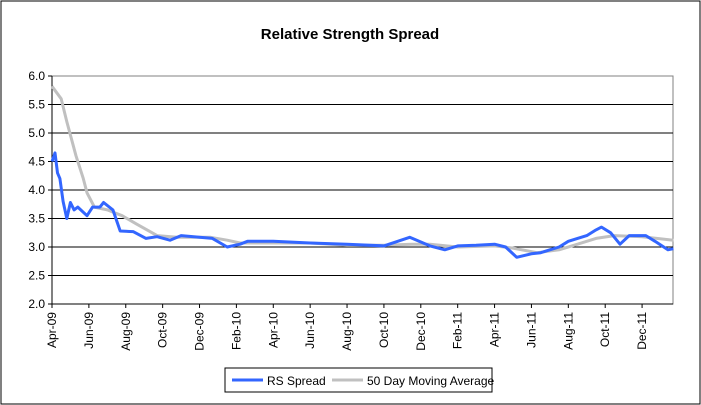 The width and height of the screenshot is (701, 405). What do you see at coordinates (568, 331) in the screenshot?
I see `x-tick-label: Aug-11` at bounding box center [568, 331].